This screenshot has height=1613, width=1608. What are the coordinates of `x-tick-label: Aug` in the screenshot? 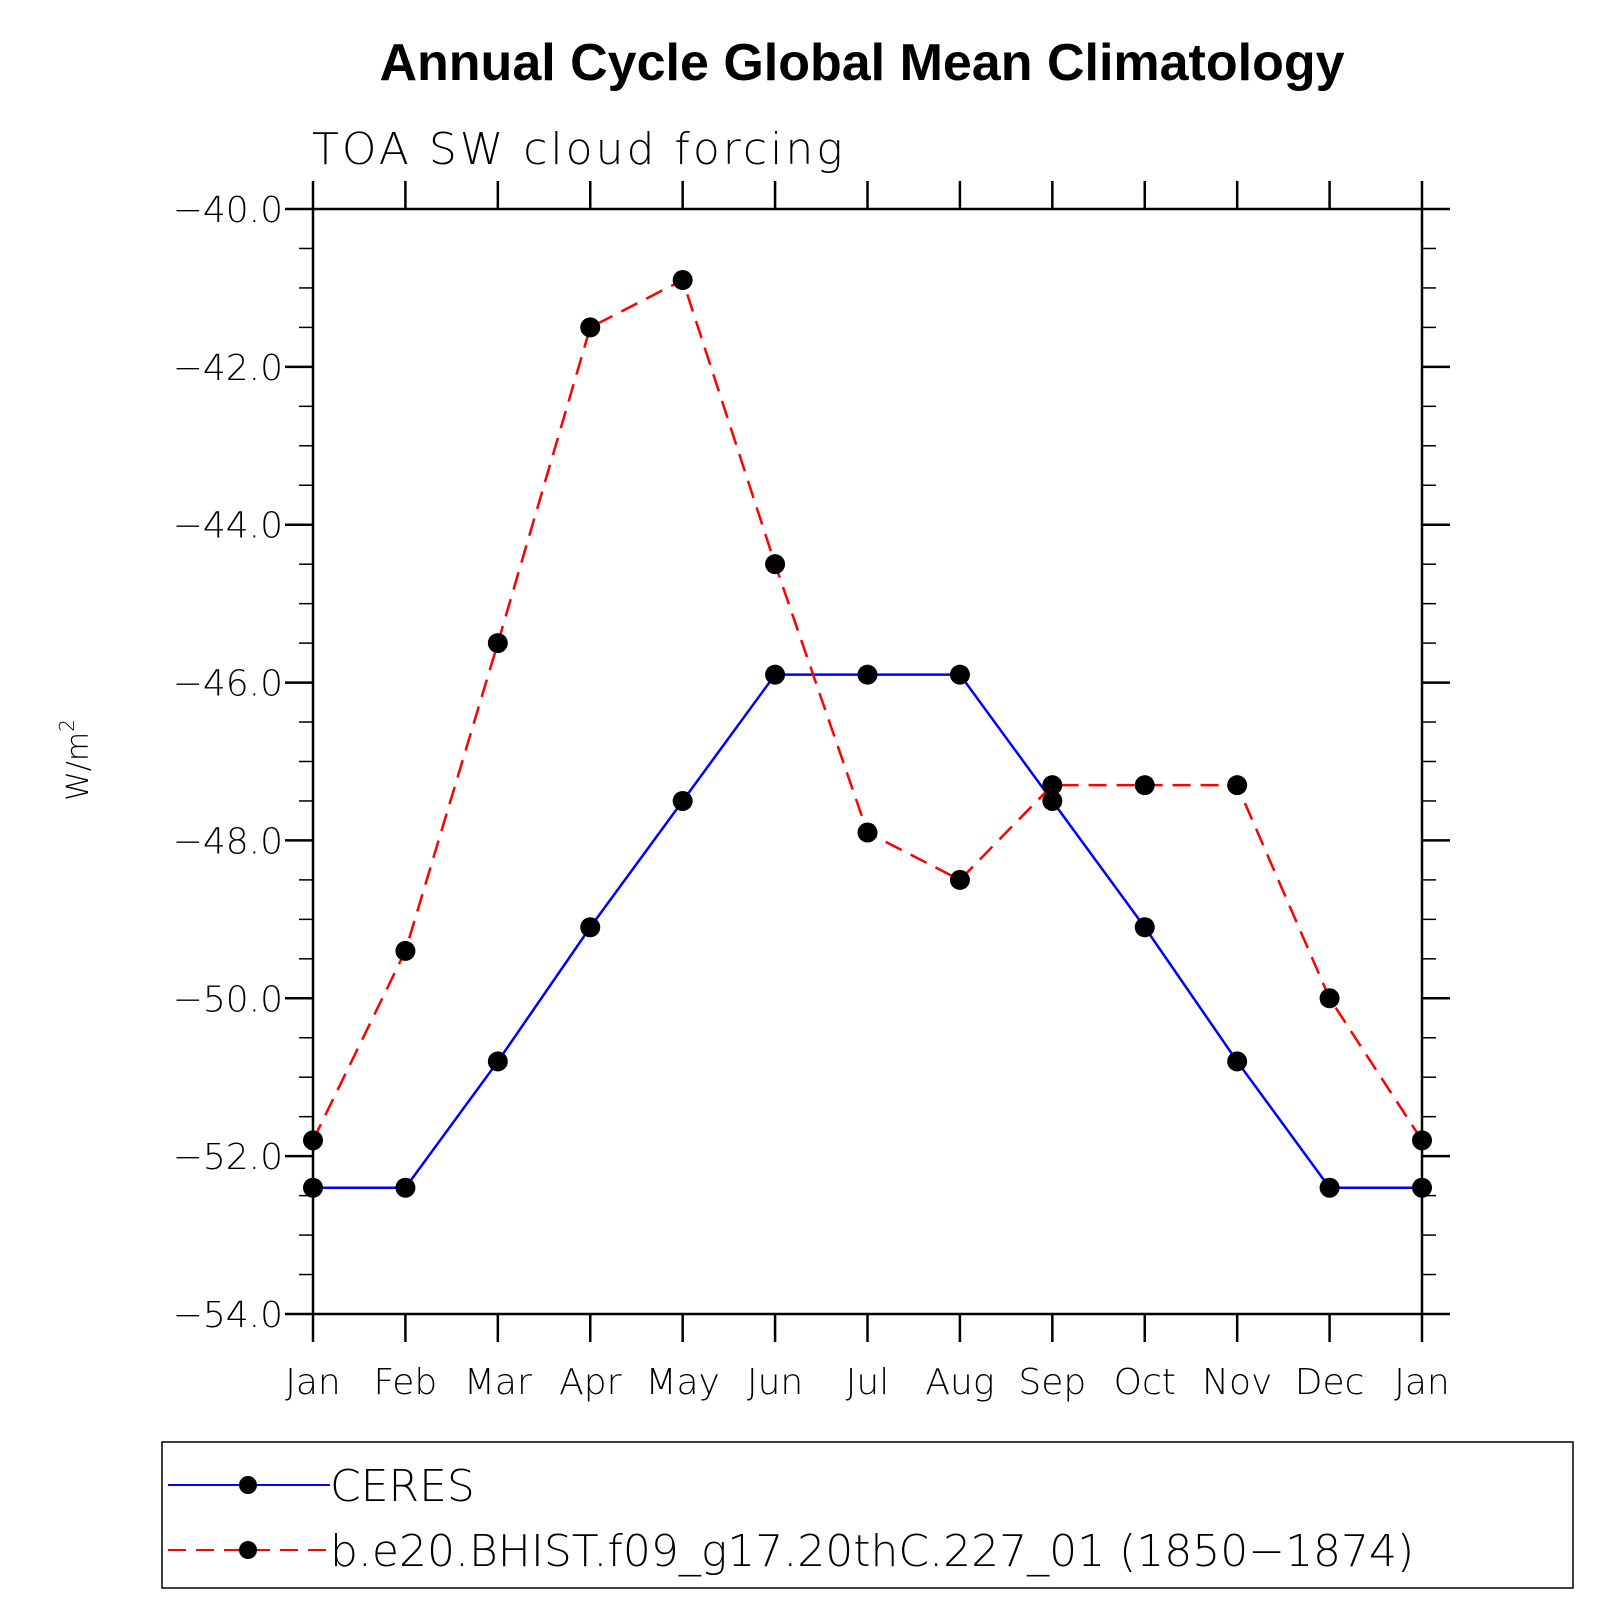 It's located at (959, 1382).